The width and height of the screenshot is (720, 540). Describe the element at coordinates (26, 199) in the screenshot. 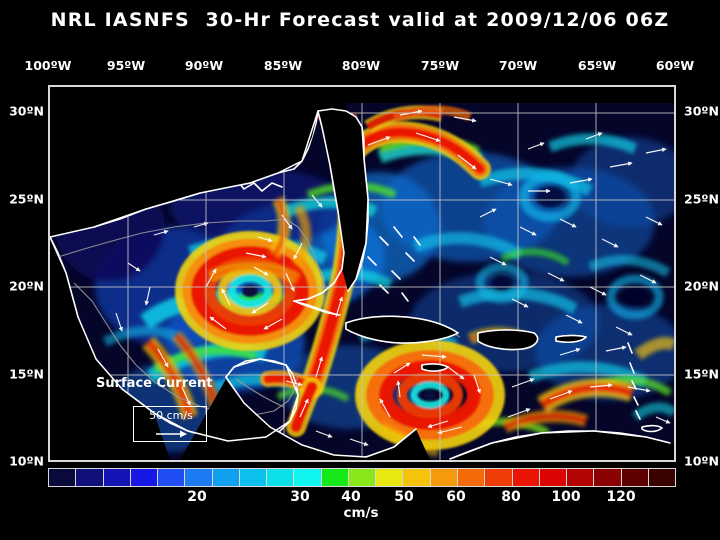

I see `lat-label-left-25n: 25ºN` at that location.